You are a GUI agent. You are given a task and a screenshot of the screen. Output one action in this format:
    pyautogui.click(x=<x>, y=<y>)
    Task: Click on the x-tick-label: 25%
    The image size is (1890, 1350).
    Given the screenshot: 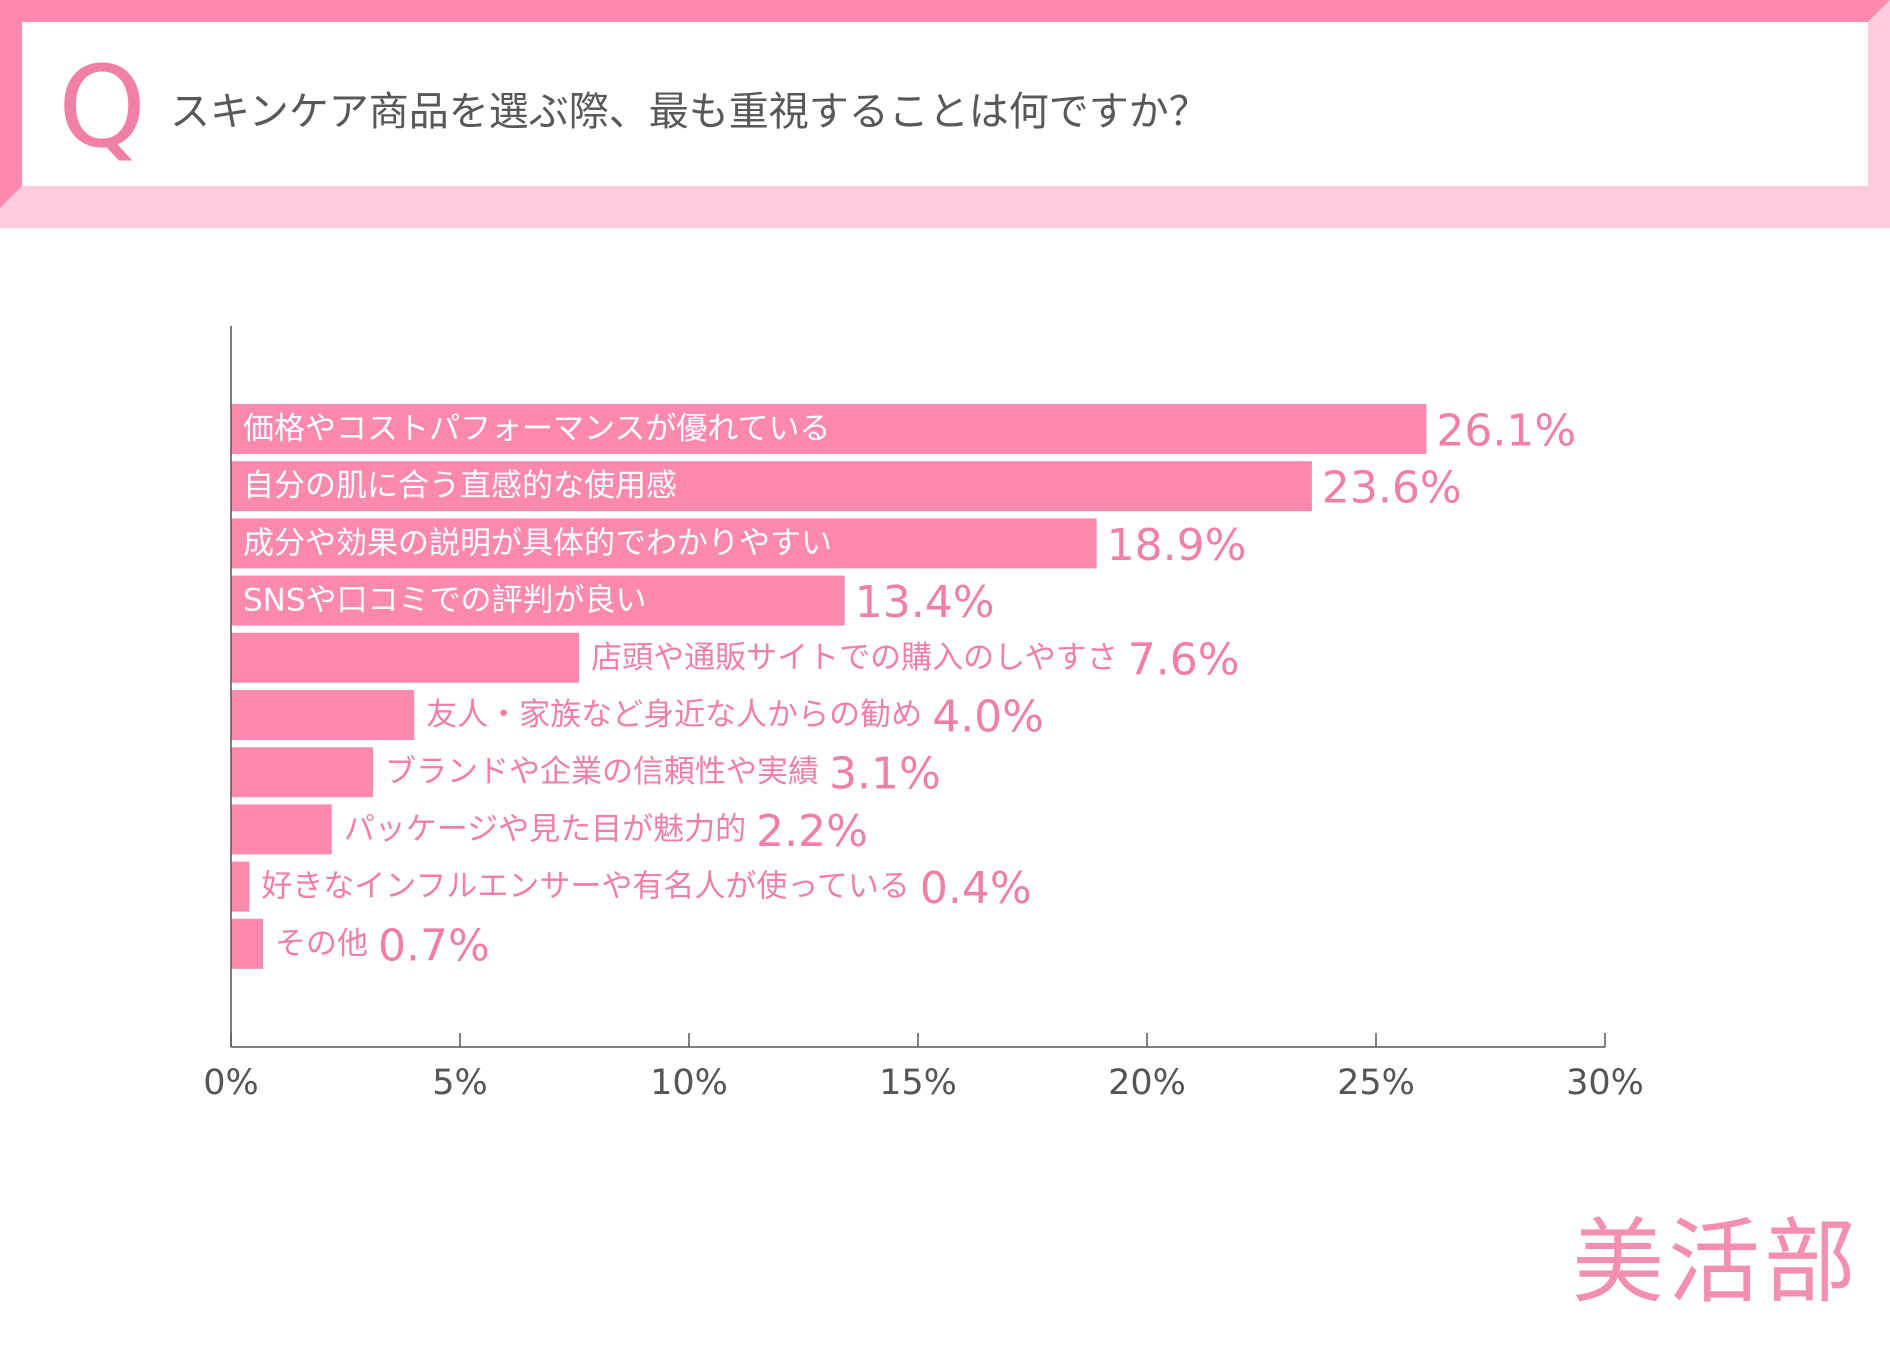 What is the action you would take?
    pyautogui.click(x=1376, y=1083)
    